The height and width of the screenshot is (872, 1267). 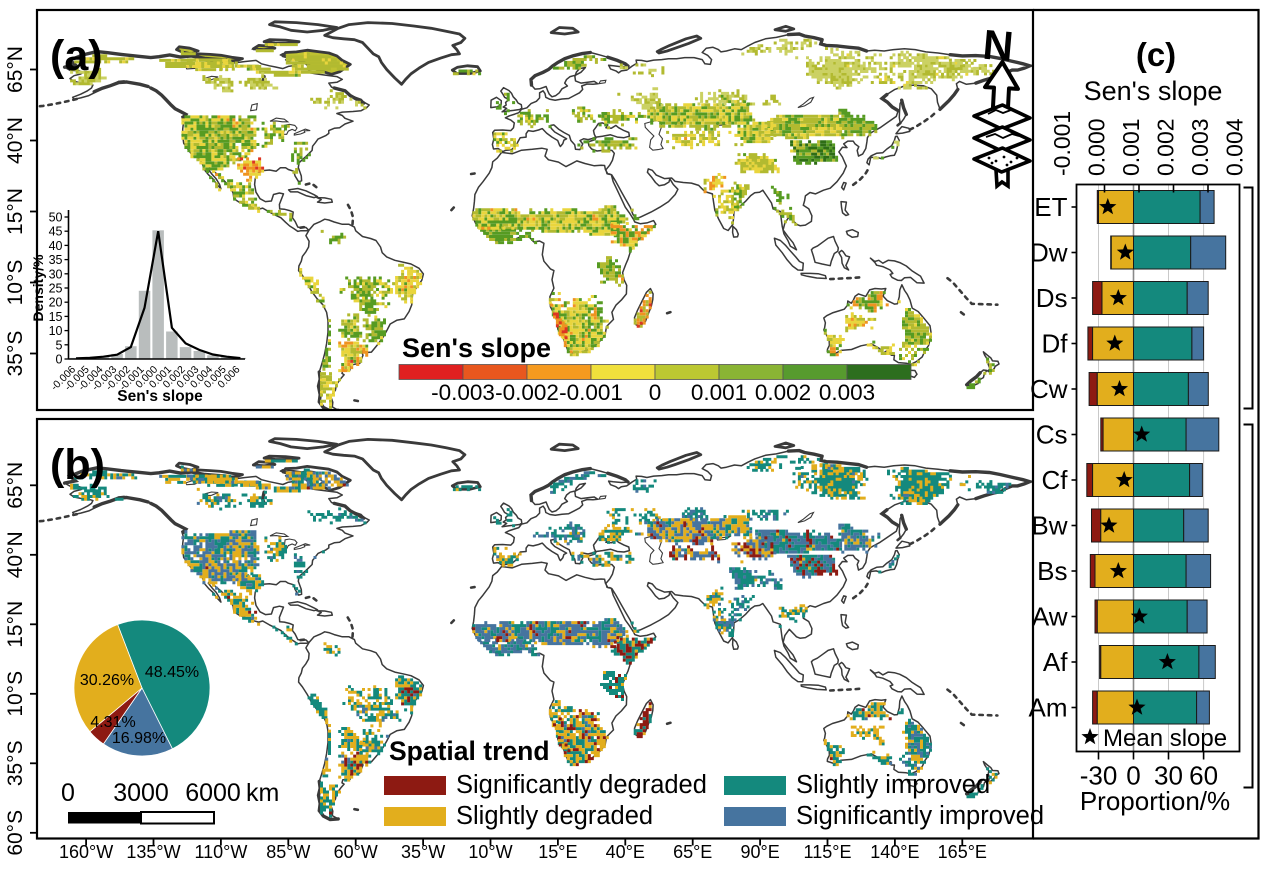 I want to click on svg-text: 165°E, so click(x=962, y=852).